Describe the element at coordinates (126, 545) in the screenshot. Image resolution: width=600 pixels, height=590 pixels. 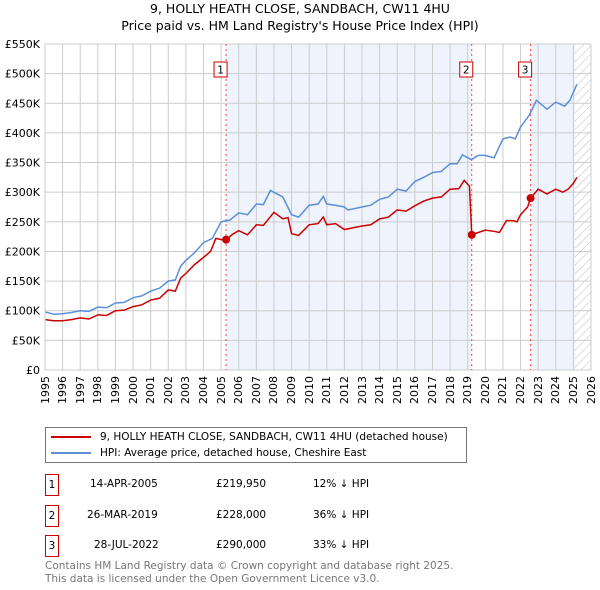
I see `sale-date: 28-JUL-2022` at that location.